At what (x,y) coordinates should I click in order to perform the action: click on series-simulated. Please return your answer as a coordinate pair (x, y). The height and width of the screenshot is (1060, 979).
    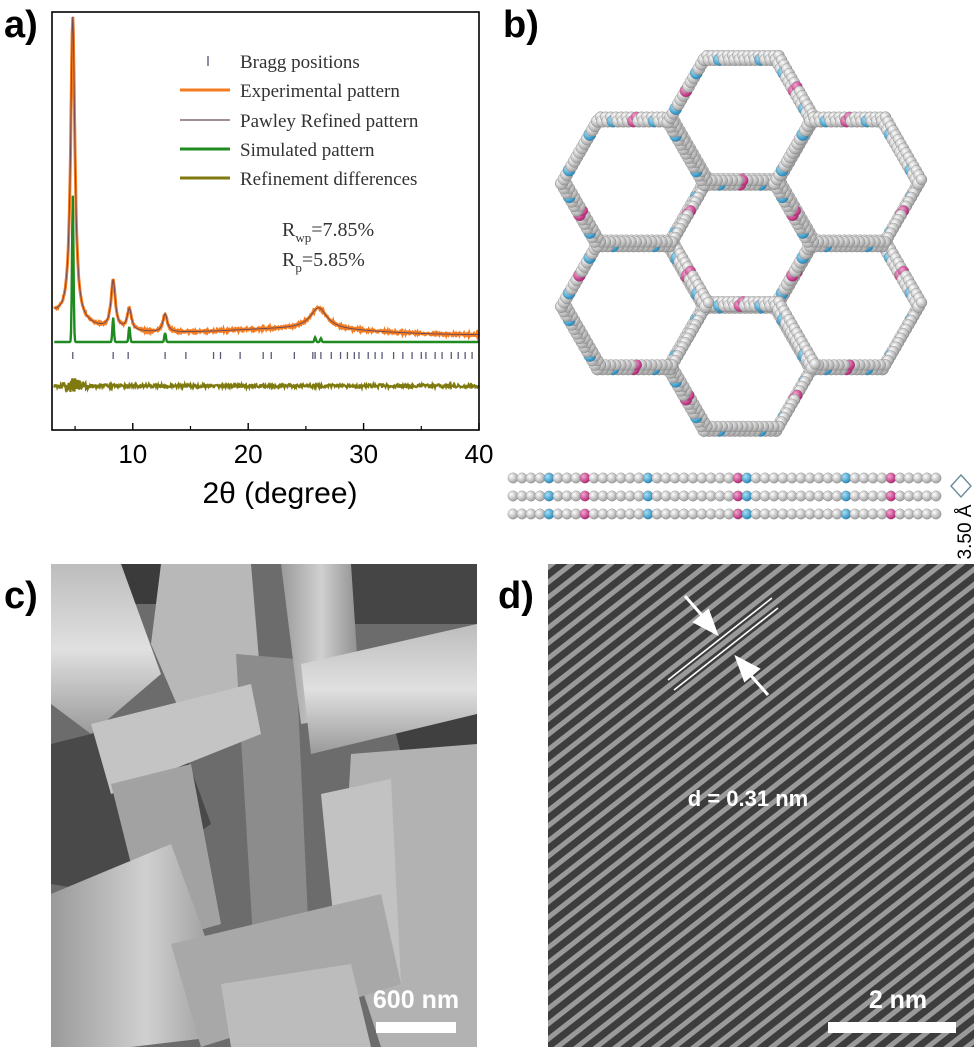
    Looking at the image, I should click on (266, 269).